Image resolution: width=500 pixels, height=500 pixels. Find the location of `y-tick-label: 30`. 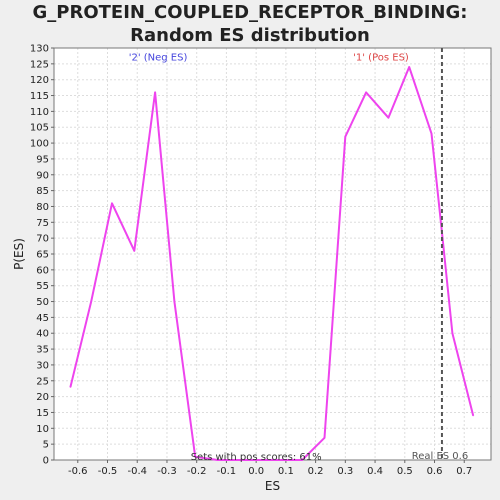

y-tick-label: 30 is located at coordinates (42, 365).